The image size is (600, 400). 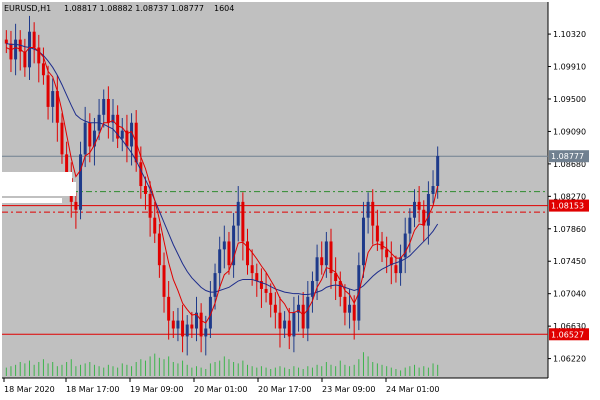 I want to click on price-tick-label: 1.08680, so click(x=569, y=164).